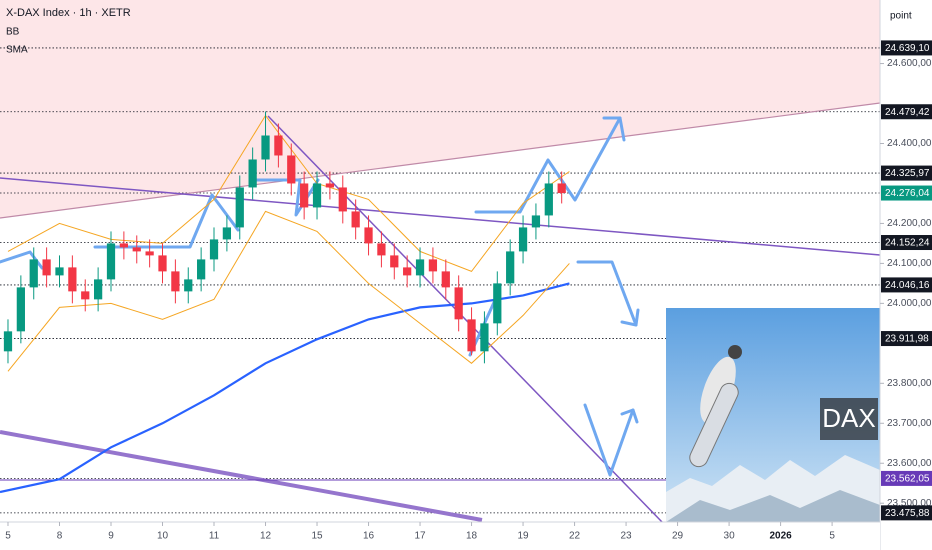  I want to click on price-level-label: 24.276,04, so click(907, 193).